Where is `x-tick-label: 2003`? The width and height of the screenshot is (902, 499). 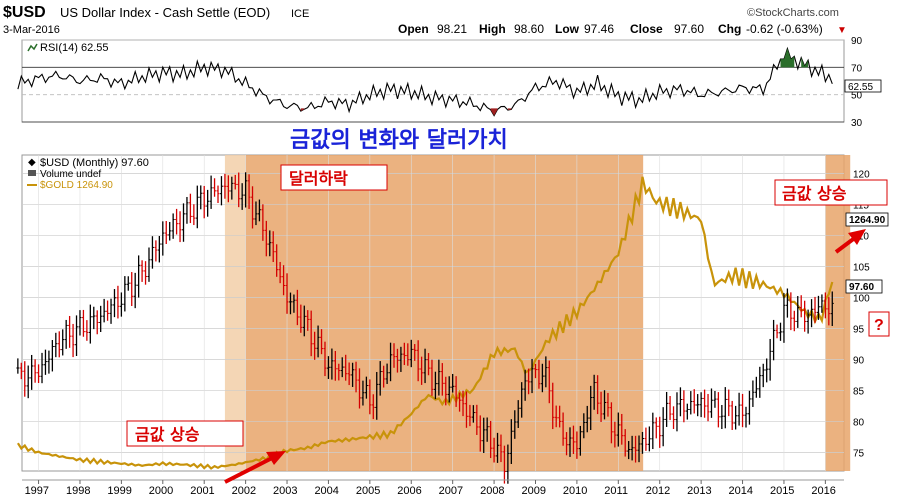 x-tick-label: 2003 is located at coordinates (285, 491).